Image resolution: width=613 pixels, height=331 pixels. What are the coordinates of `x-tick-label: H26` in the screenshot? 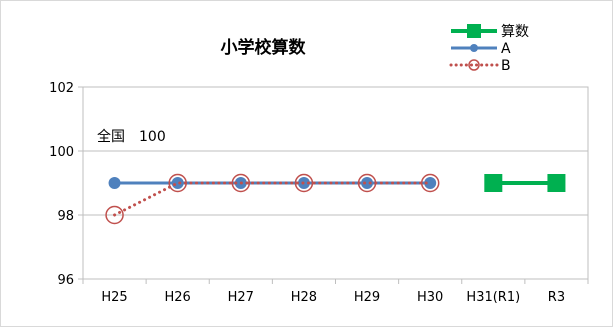 It's located at (178, 297).